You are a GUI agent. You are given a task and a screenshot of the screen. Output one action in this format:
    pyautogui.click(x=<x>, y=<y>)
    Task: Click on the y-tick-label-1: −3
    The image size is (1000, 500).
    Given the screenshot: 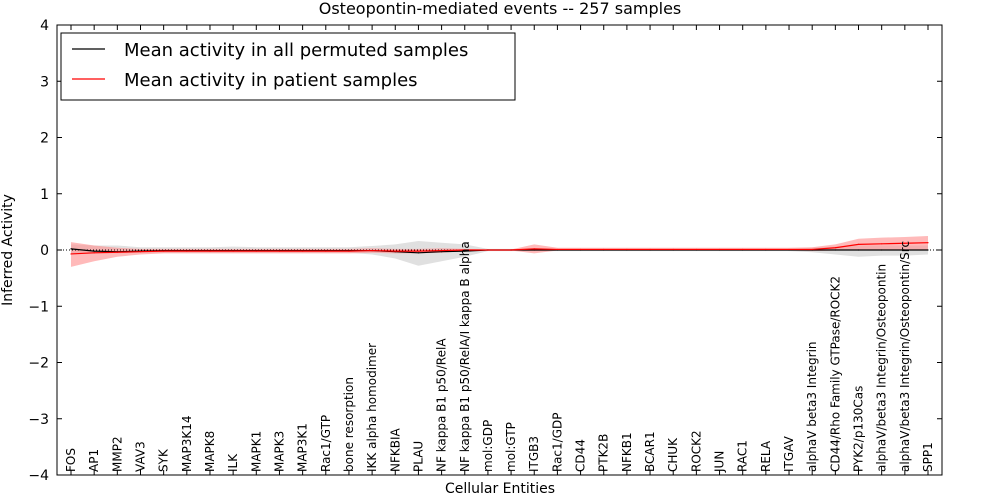 What is the action you would take?
    pyautogui.click(x=38, y=420)
    